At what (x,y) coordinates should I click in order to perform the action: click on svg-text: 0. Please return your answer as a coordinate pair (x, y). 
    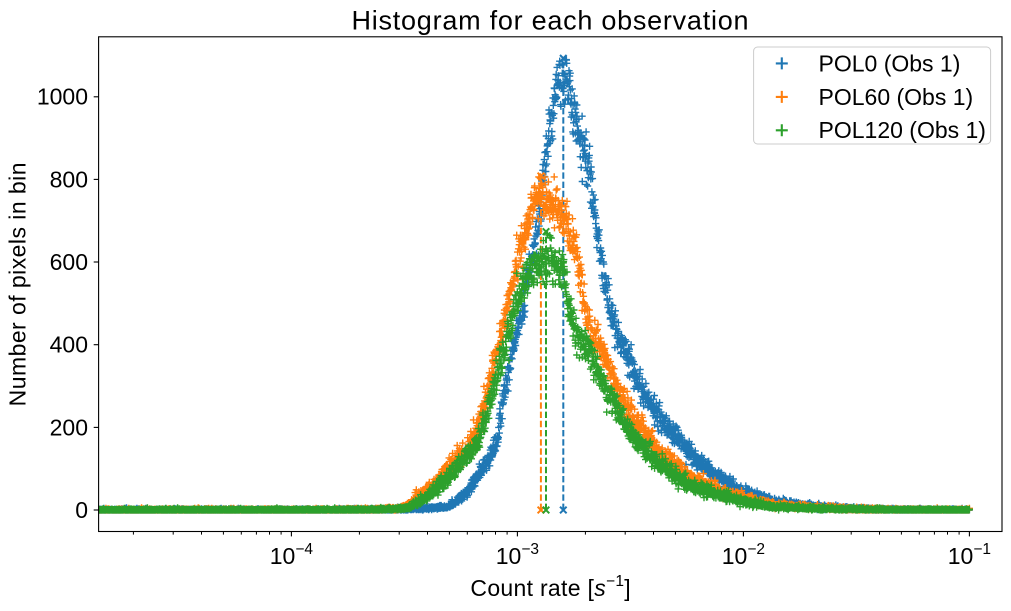
    Looking at the image, I should click on (81, 510).